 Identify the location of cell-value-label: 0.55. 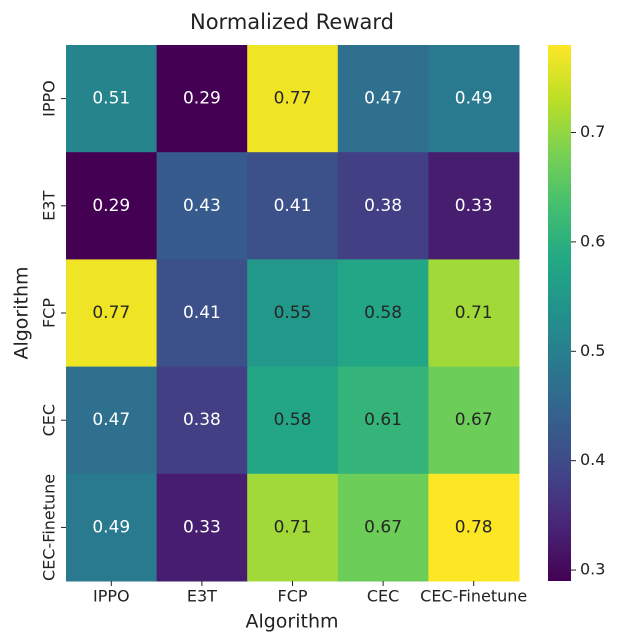
(293, 313).